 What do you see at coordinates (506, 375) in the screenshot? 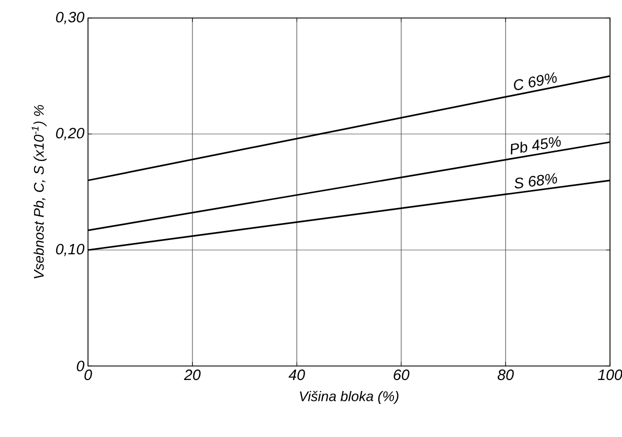
I see `x-tick-label: 80` at bounding box center [506, 375].